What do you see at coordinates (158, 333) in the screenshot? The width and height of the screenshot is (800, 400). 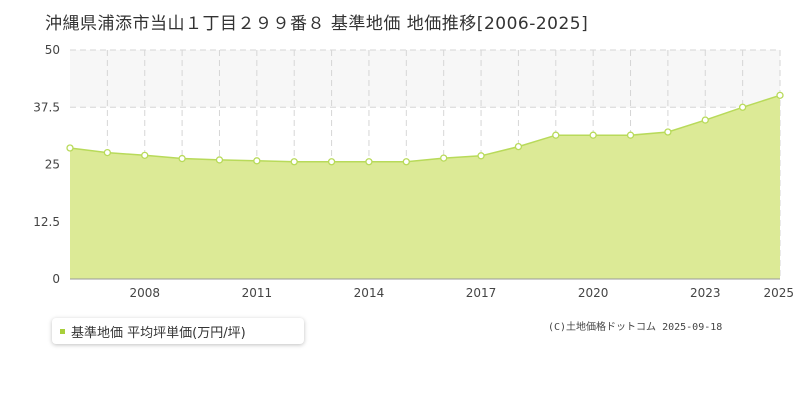 I see `legend-label: 基準地価 平均坪単価(万円/坪)` at bounding box center [158, 333].